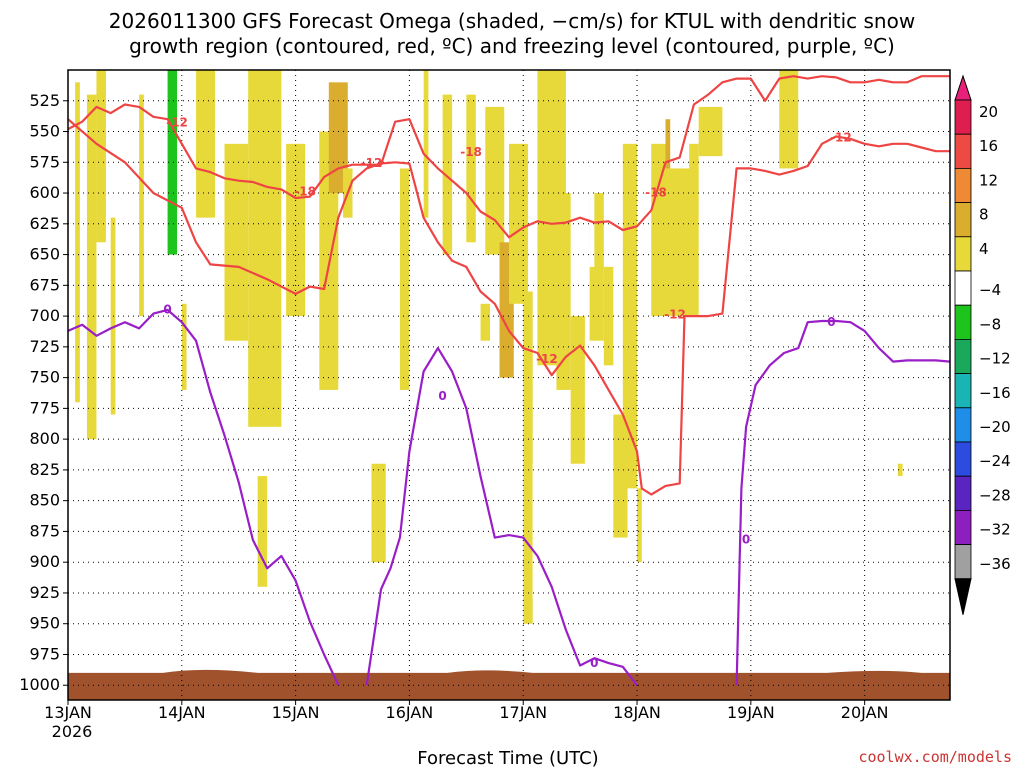  Describe the element at coordinates (44, 530) in the screenshot. I see `y-tick-label-875: 875` at that location.